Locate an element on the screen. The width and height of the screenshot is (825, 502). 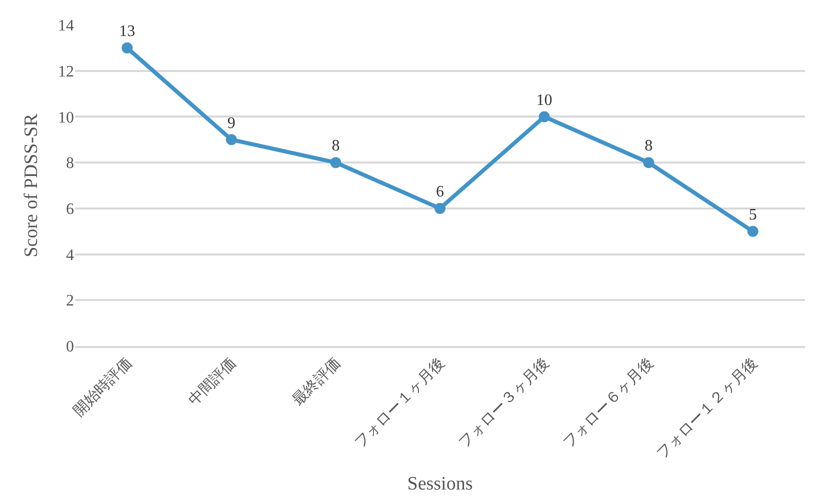
y-tick-label: 6 is located at coordinates (70, 209).